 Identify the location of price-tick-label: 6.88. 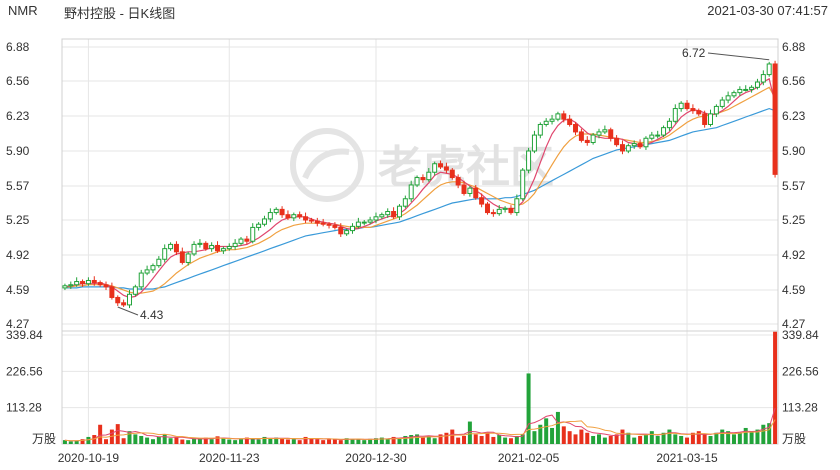
(794, 47).